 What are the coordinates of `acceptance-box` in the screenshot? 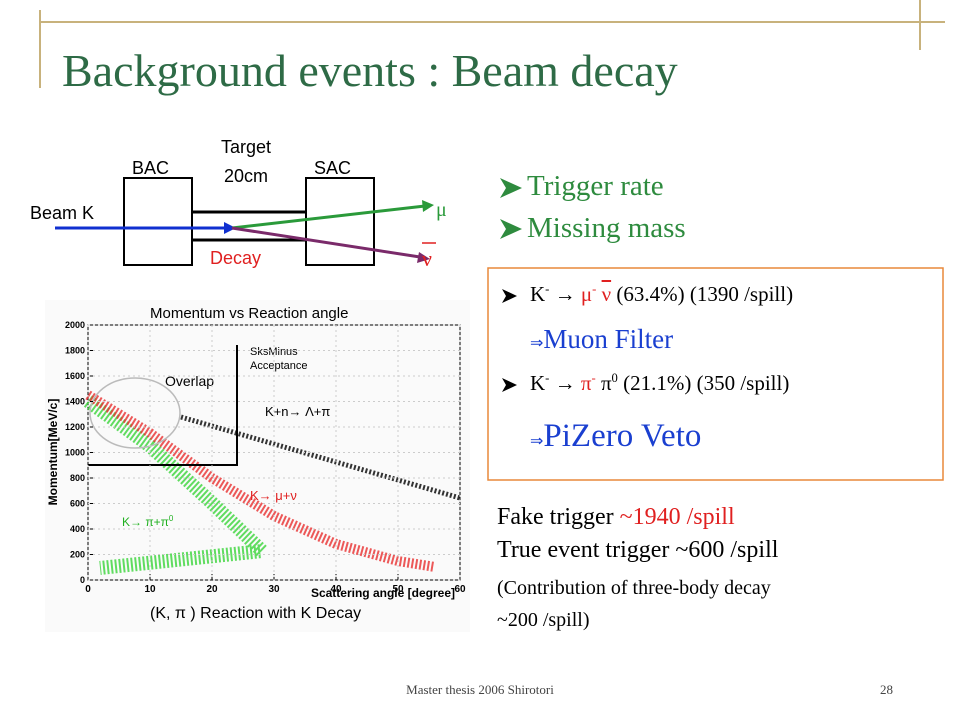 It's located at (163, 405).